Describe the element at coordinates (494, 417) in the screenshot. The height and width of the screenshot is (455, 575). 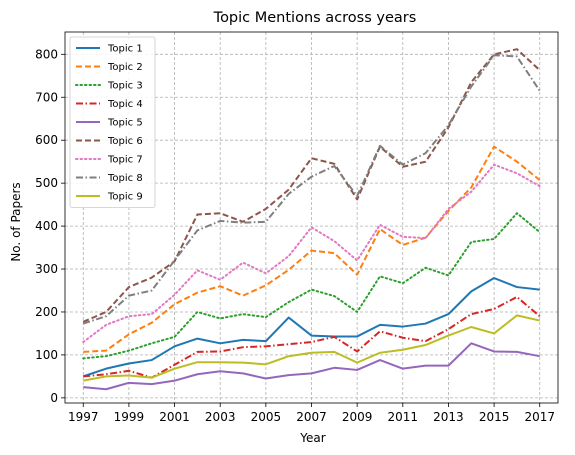
I see `x-tick-label: 2015` at that location.